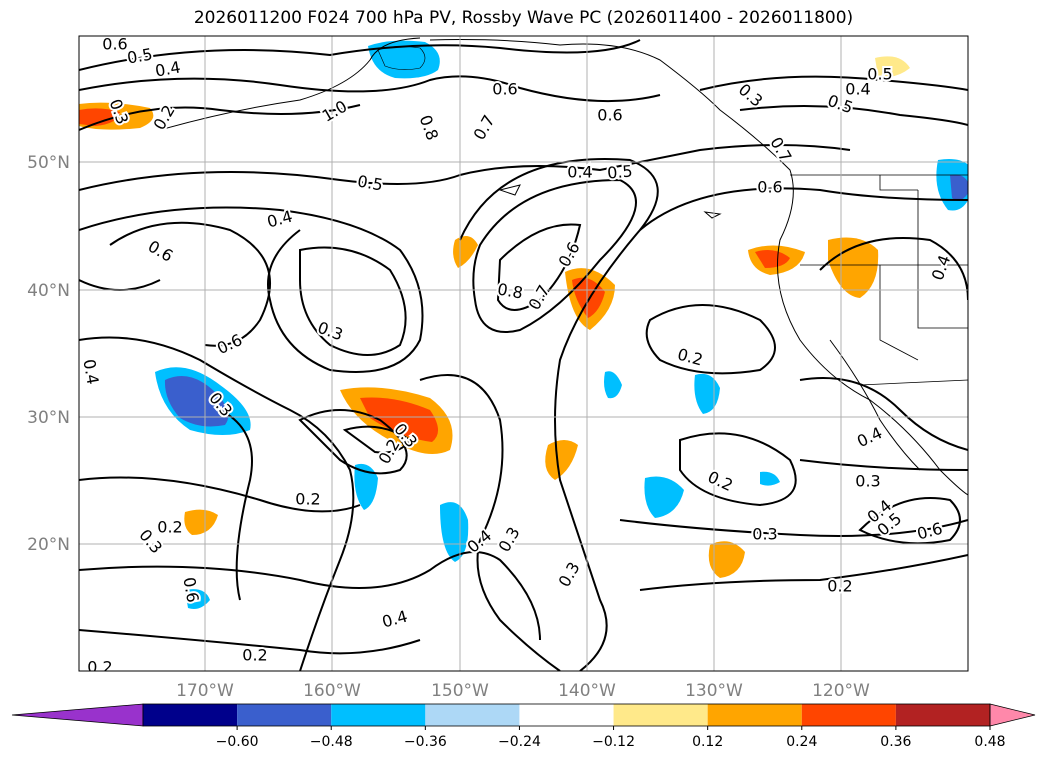 The height and width of the screenshot is (765, 1047). I want to click on lat-label: 50°N, so click(48, 163).